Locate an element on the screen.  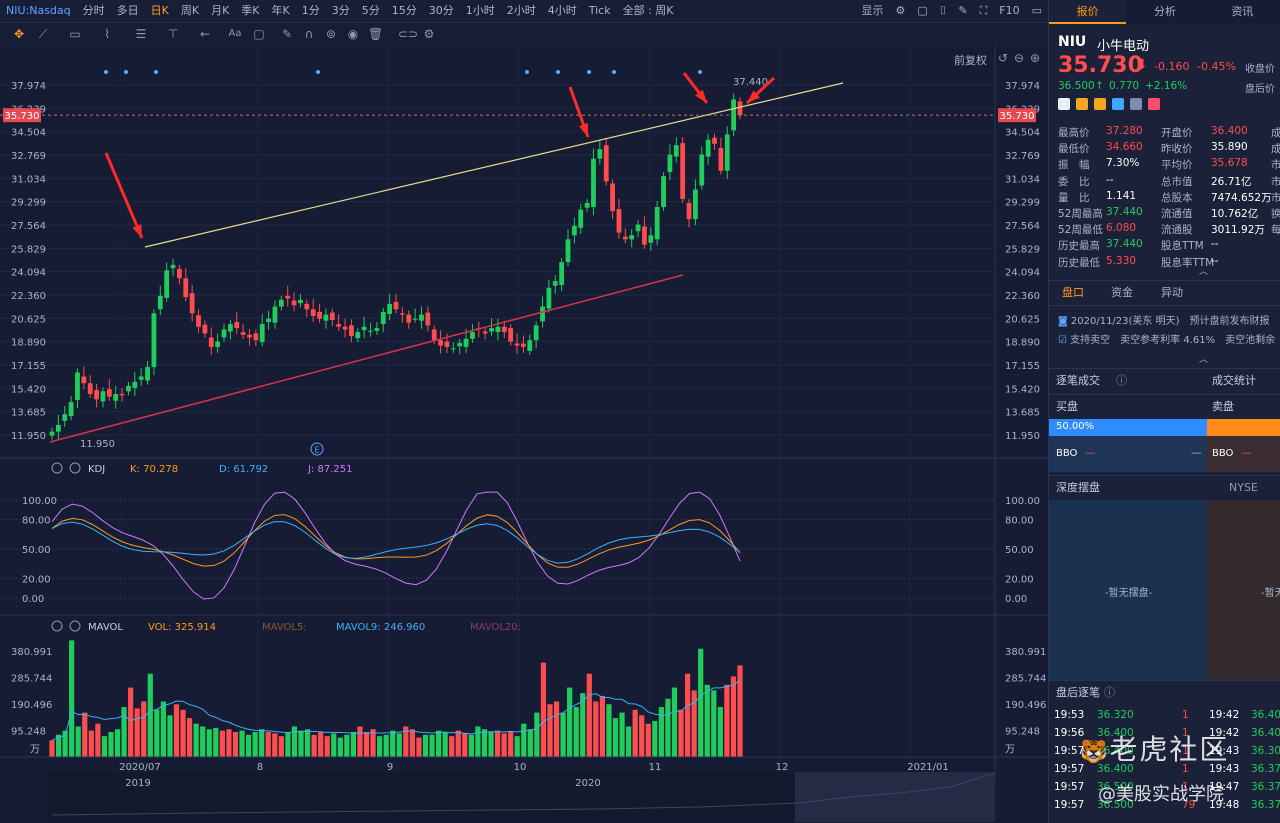
options-icon is located at coordinates (1082, 104).